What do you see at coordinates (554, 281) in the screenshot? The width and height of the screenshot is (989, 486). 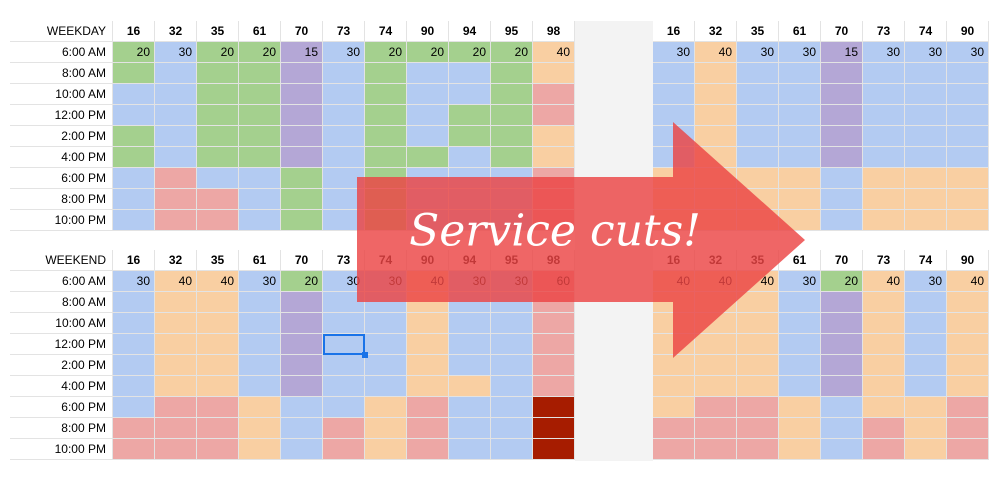 I see `cell: 60` at bounding box center [554, 281].